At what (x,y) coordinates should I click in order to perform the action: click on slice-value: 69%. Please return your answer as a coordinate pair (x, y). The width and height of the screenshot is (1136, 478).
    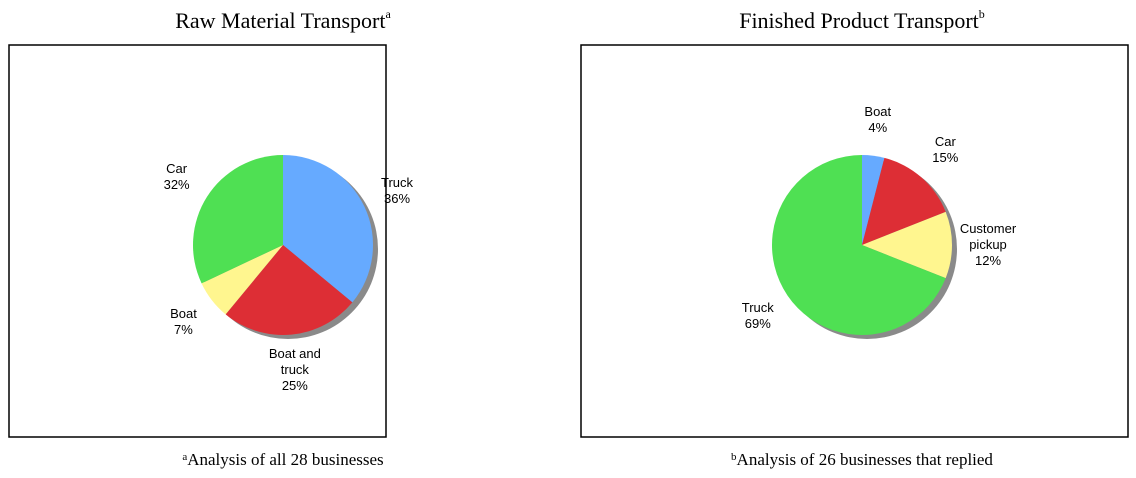
    Looking at the image, I should click on (757, 323).